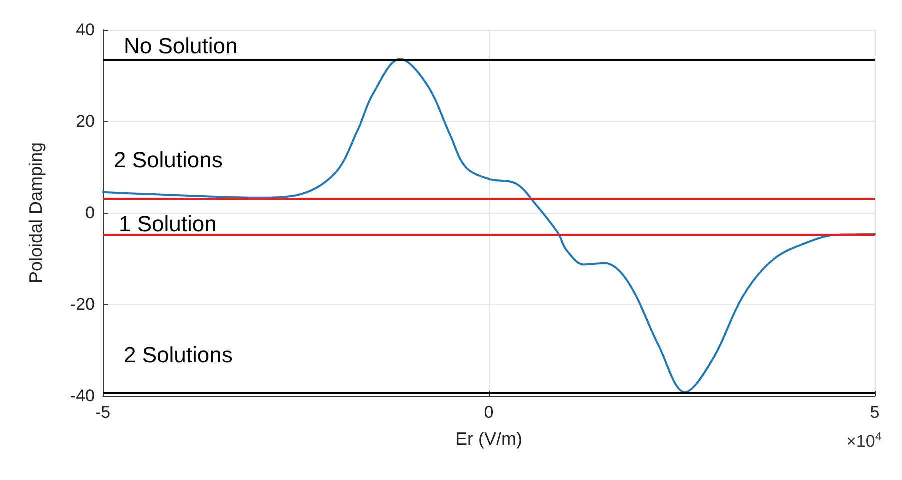  Describe the element at coordinates (103, 412) in the screenshot. I see `x-tick-label: -5` at that location.